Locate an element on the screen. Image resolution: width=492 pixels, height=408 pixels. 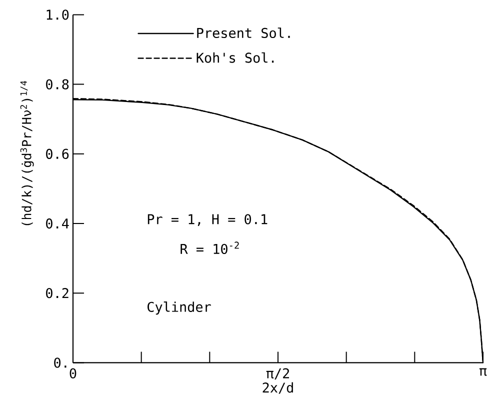
y-tick-label: 0.8 is located at coordinates (57, 84).